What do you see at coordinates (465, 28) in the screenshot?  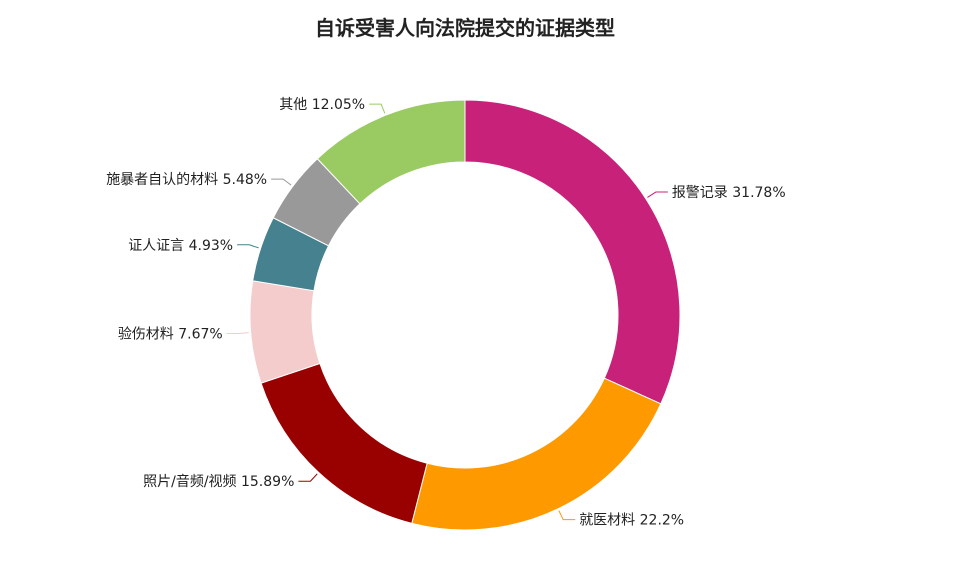 I see `chart-title: 自诉受害人向法院提交的证据类型` at bounding box center [465, 28].